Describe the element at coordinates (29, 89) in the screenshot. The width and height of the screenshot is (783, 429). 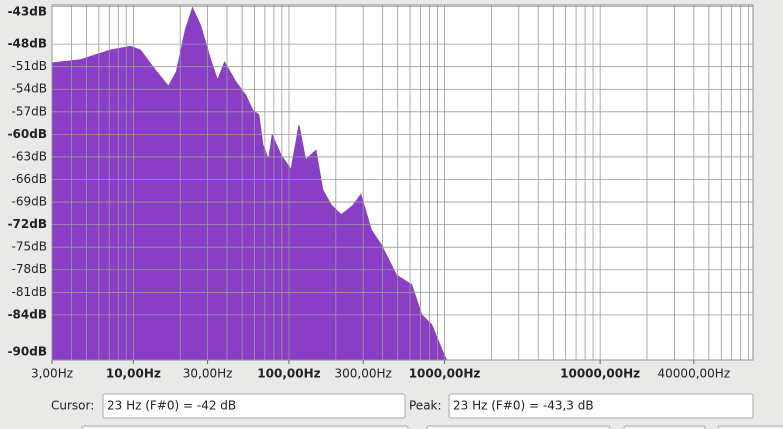
I see `y-tick-label: -54dB` at that location.